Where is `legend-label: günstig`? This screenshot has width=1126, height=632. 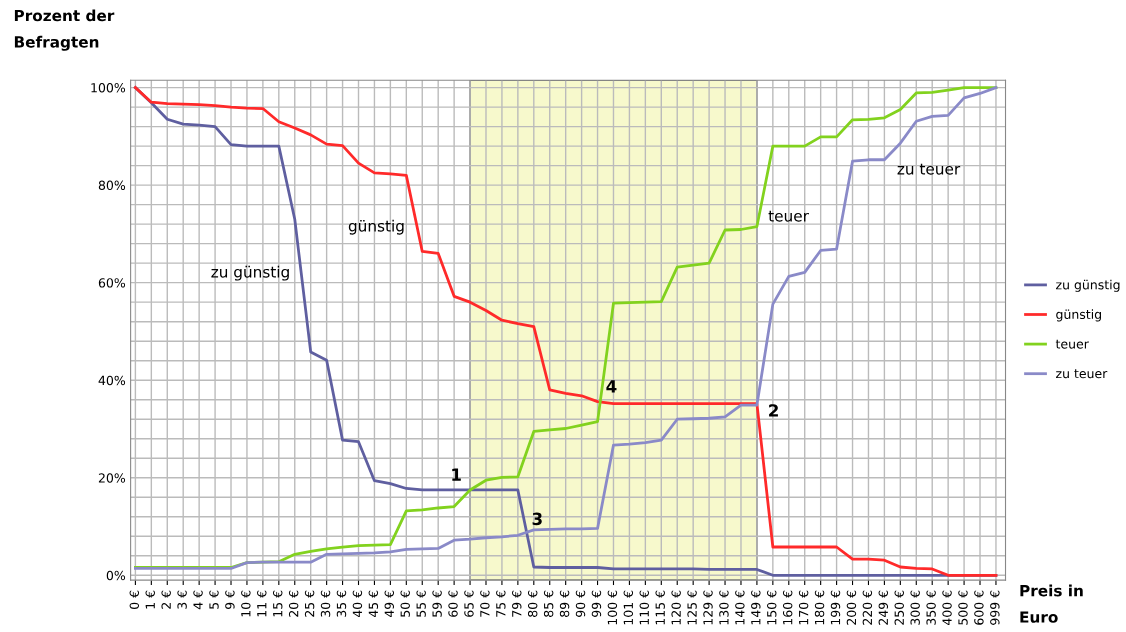
legend-label: günstig is located at coordinates (1078, 315).